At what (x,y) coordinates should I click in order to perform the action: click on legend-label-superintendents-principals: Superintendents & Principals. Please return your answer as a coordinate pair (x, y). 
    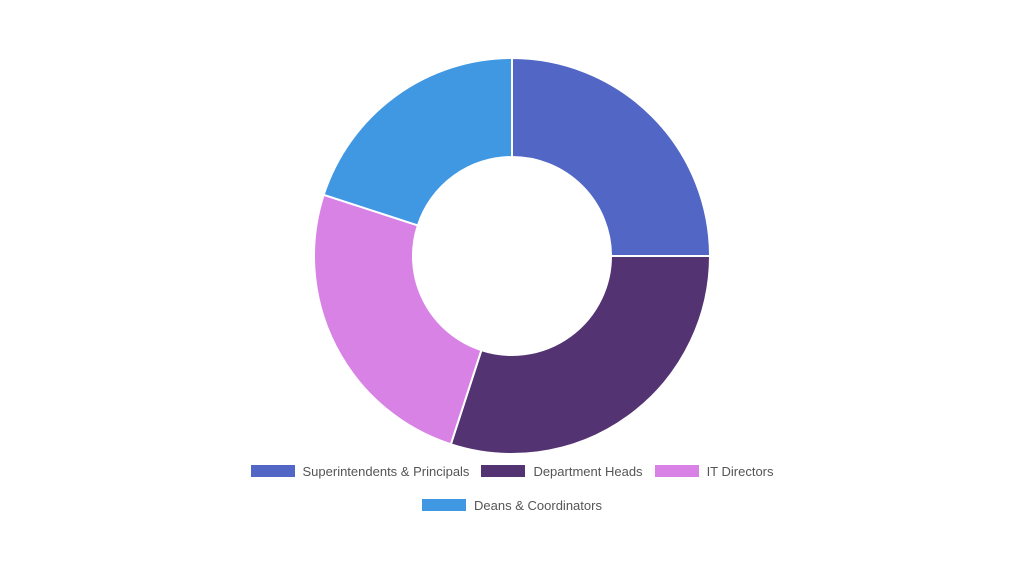
    Looking at the image, I should click on (386, 471).